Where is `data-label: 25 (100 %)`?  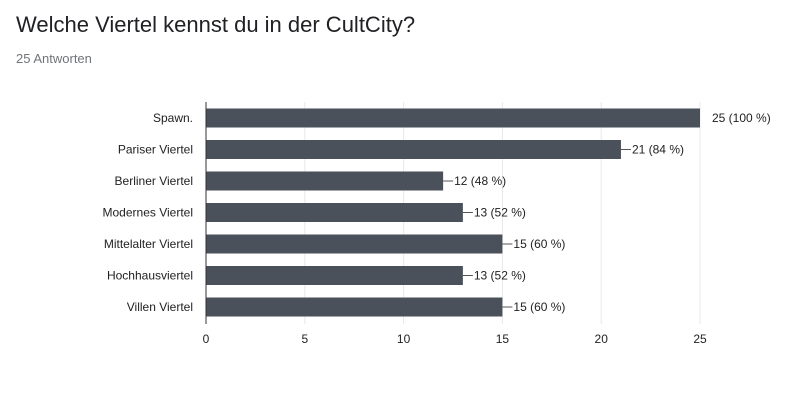 data-label: 25 (100 %) is located at coordinates (741, 118).